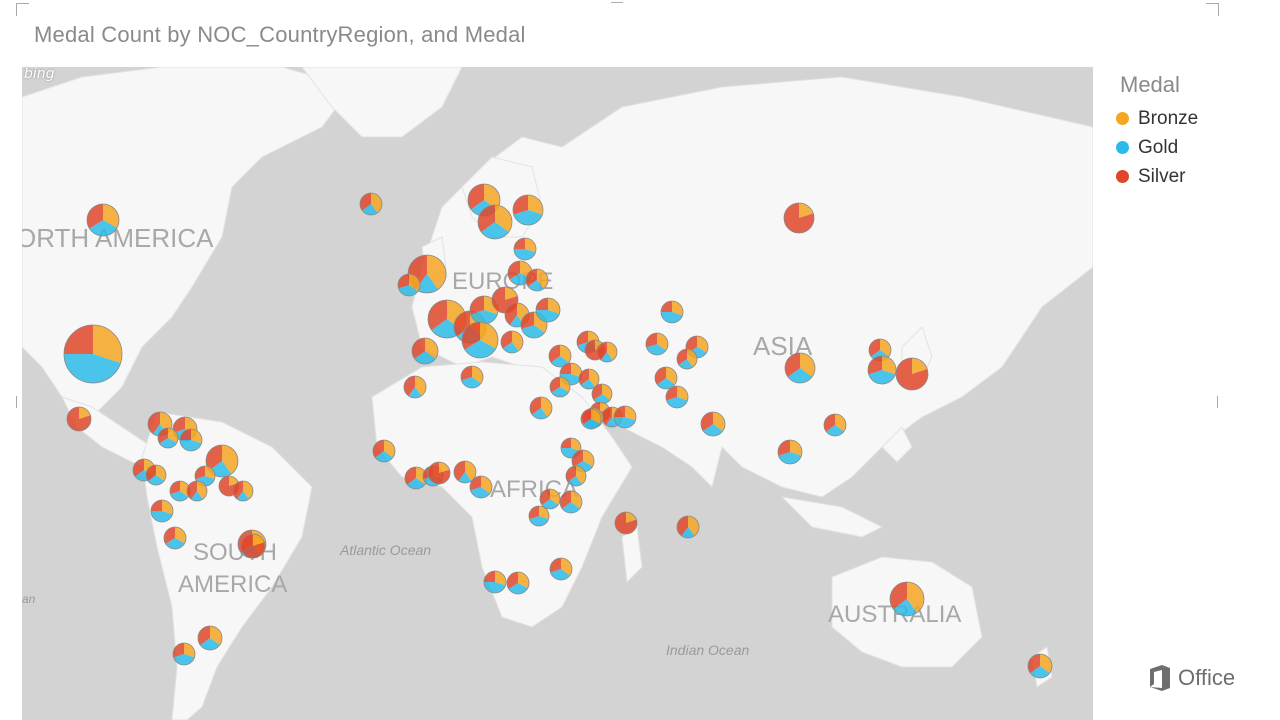 This screenshot has height=720, width=1280. I want to click on label-north-america: ORTH AMERICA, so click(118, 238).